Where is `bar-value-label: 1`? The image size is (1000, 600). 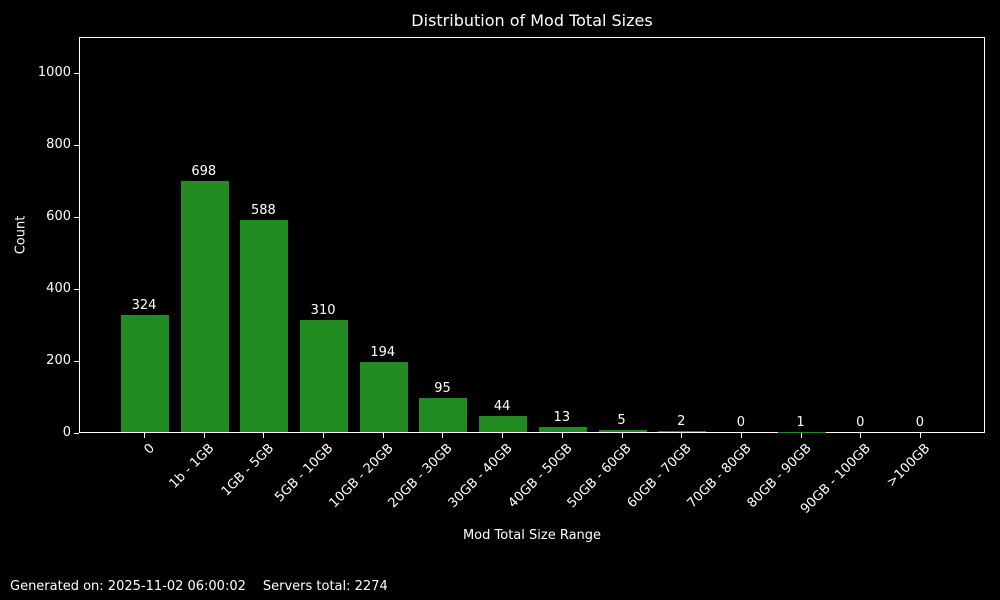
bar-value-label: 1 is located at coordinates (800, 422).